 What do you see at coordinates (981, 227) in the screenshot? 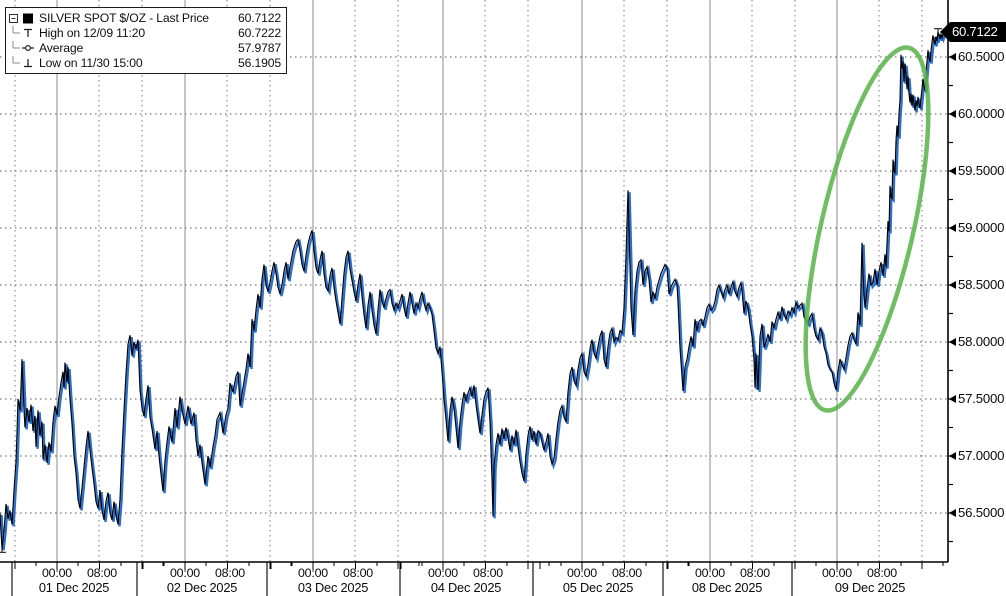
I see `y-axis-label: 59.0000` at bounding box center [981, 227].